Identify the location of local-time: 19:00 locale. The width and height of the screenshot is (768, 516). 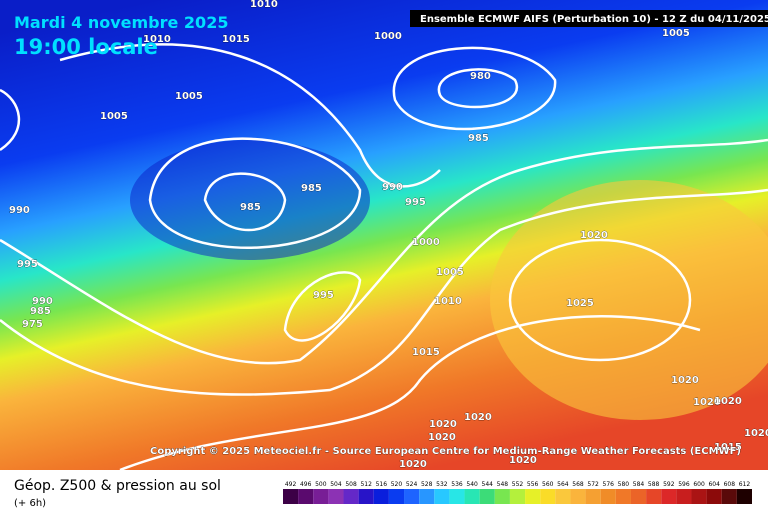
(86, 47).